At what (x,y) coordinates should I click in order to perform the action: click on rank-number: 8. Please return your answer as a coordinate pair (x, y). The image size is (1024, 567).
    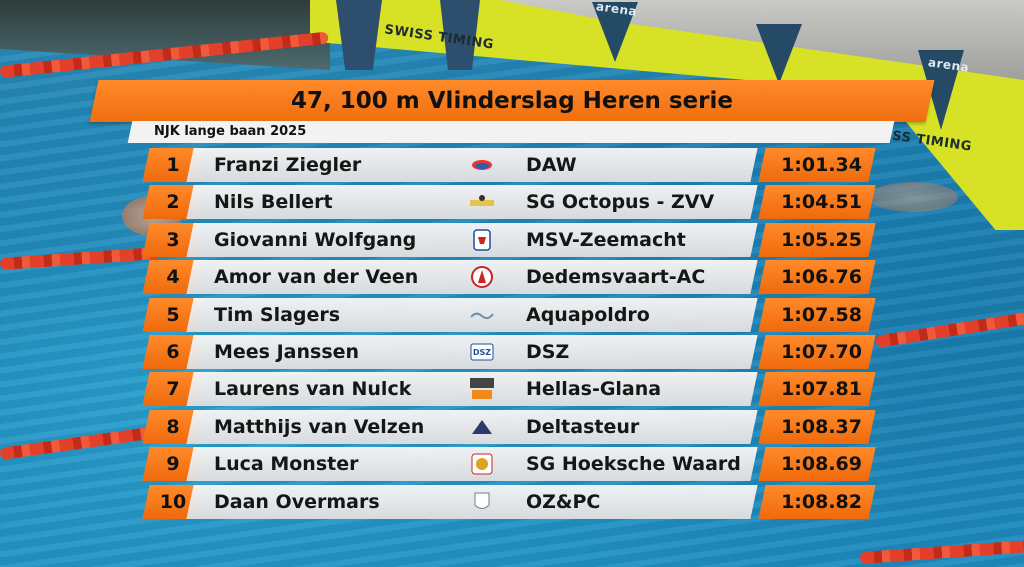
    Looking at the image, I should click on (173, 426).